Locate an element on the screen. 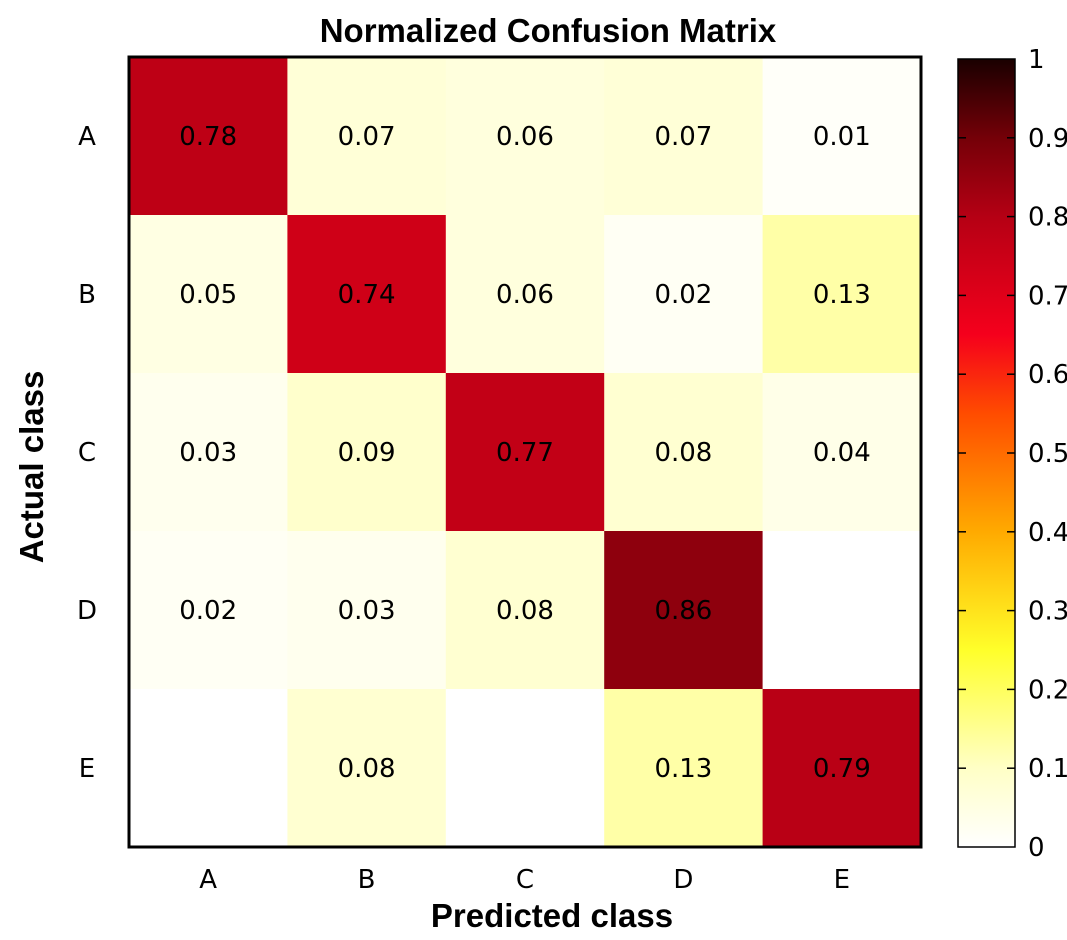 The width and height of the screenshot is (1067, 940). colorbar-tick-label: 0.6 is located at coordinates (1047, 375).